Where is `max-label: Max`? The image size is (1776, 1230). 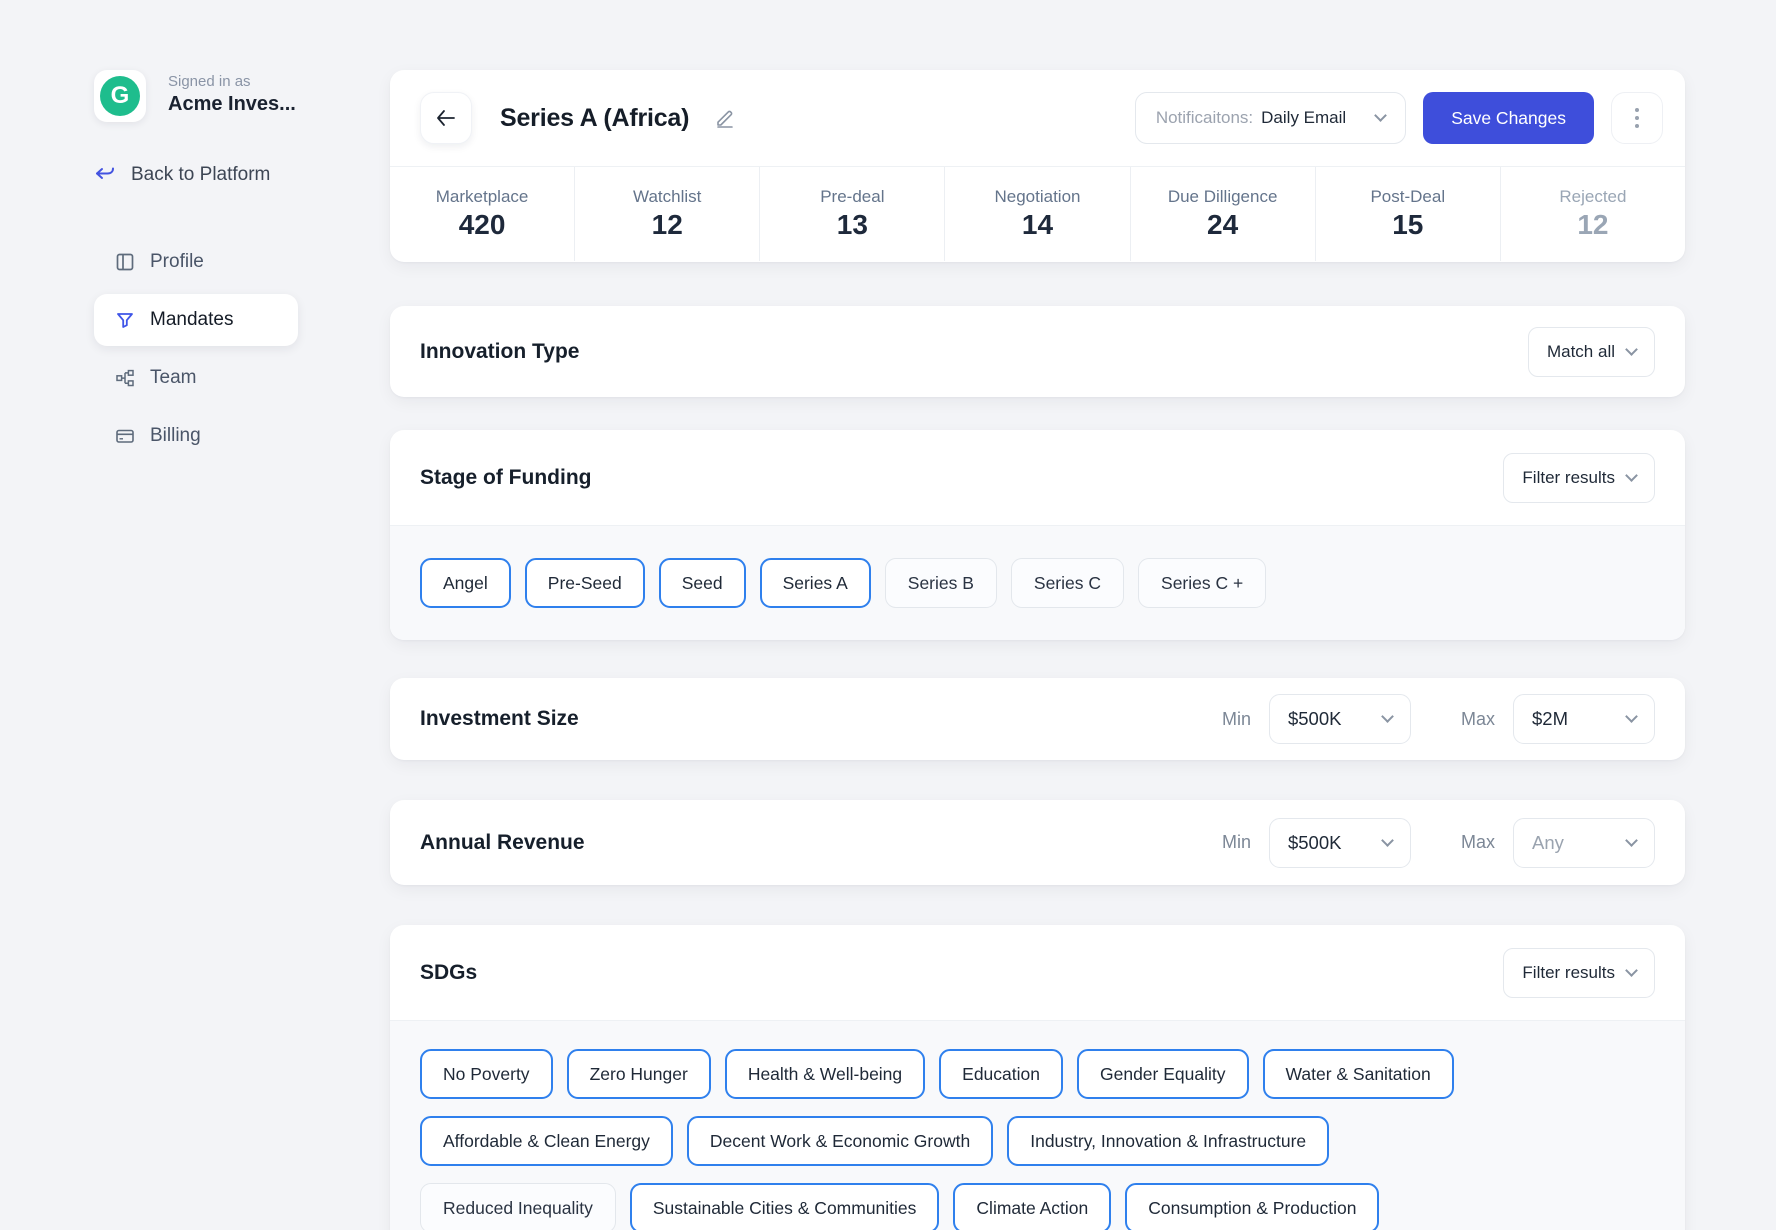
max-label: Max is located at coordinates (1477, 718).